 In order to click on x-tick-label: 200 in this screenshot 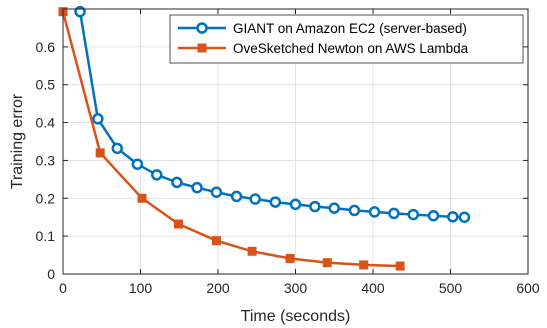, I will do `click(218, 288)`.